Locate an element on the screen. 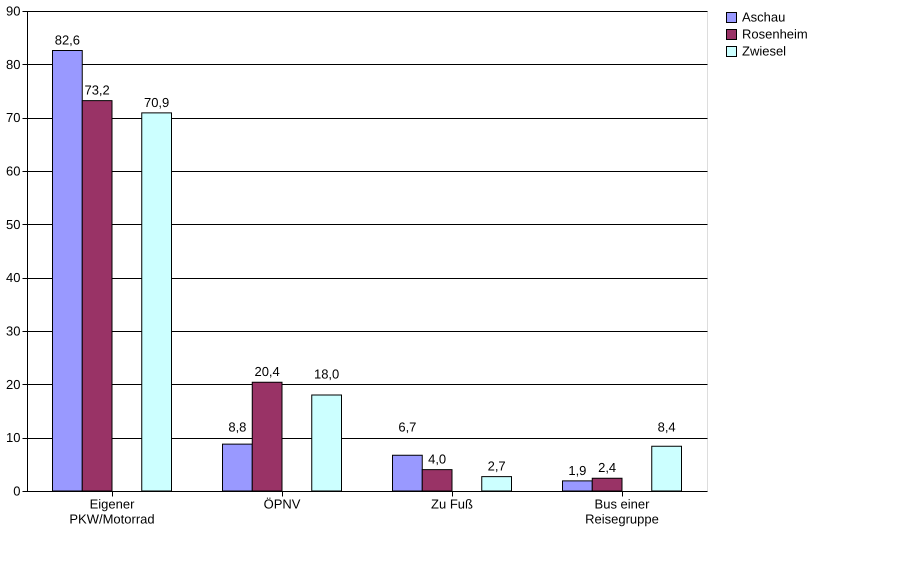 This screenshot has height=579, width=907. x-tick-label: Eigener PKW/Motorrad is located at coordinates (112, 511).